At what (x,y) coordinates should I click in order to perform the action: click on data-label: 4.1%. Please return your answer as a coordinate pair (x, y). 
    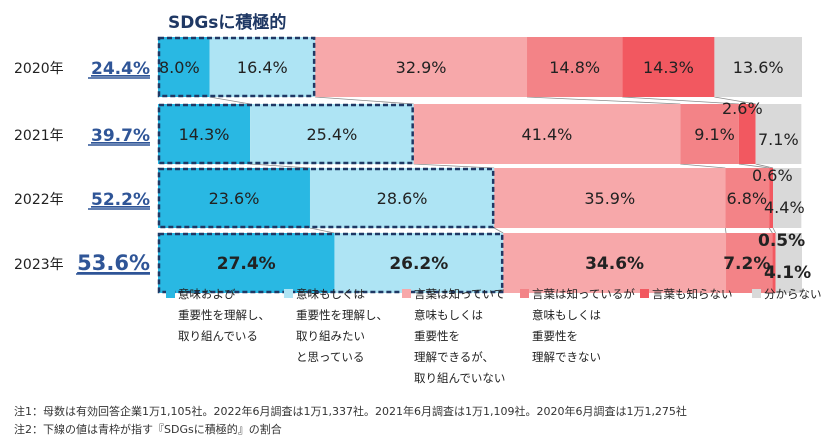
    Looking at the image, I should click on (787, 273).